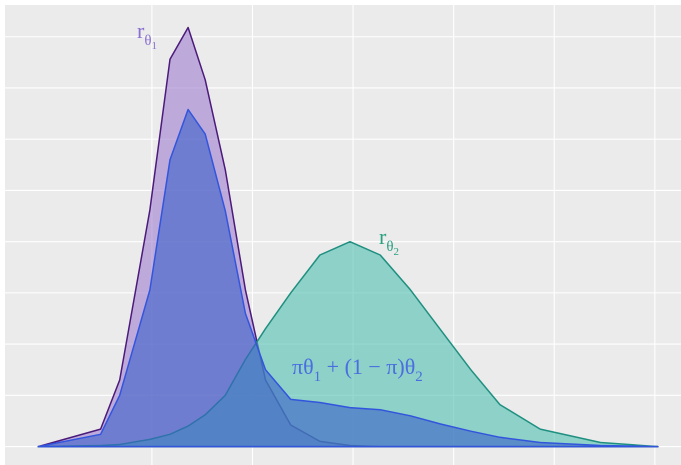 This screenshot has width=681, height=465. Describe the element at coordinates (368, 366) in the screenshot. I see `label-part: + (1 − π)θ` at that location.